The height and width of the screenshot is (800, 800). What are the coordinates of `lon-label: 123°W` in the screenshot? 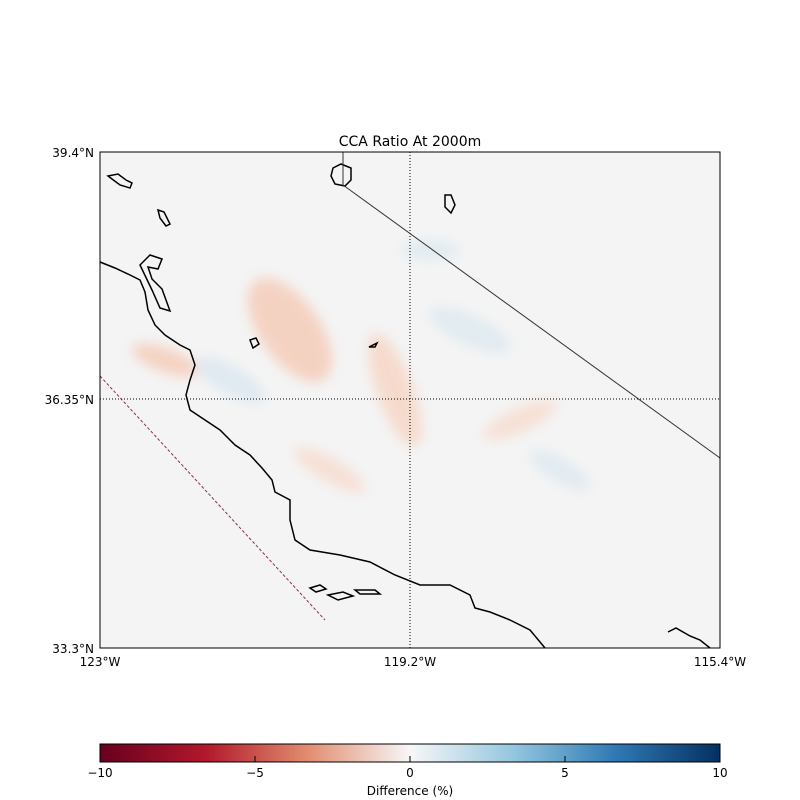 It's located at (100, 662).